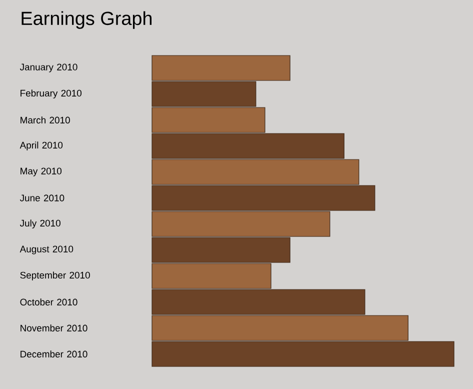 This screenshot has height=389, width=473. I want to click on y-tick-label: October 2010, so click(49, 302).